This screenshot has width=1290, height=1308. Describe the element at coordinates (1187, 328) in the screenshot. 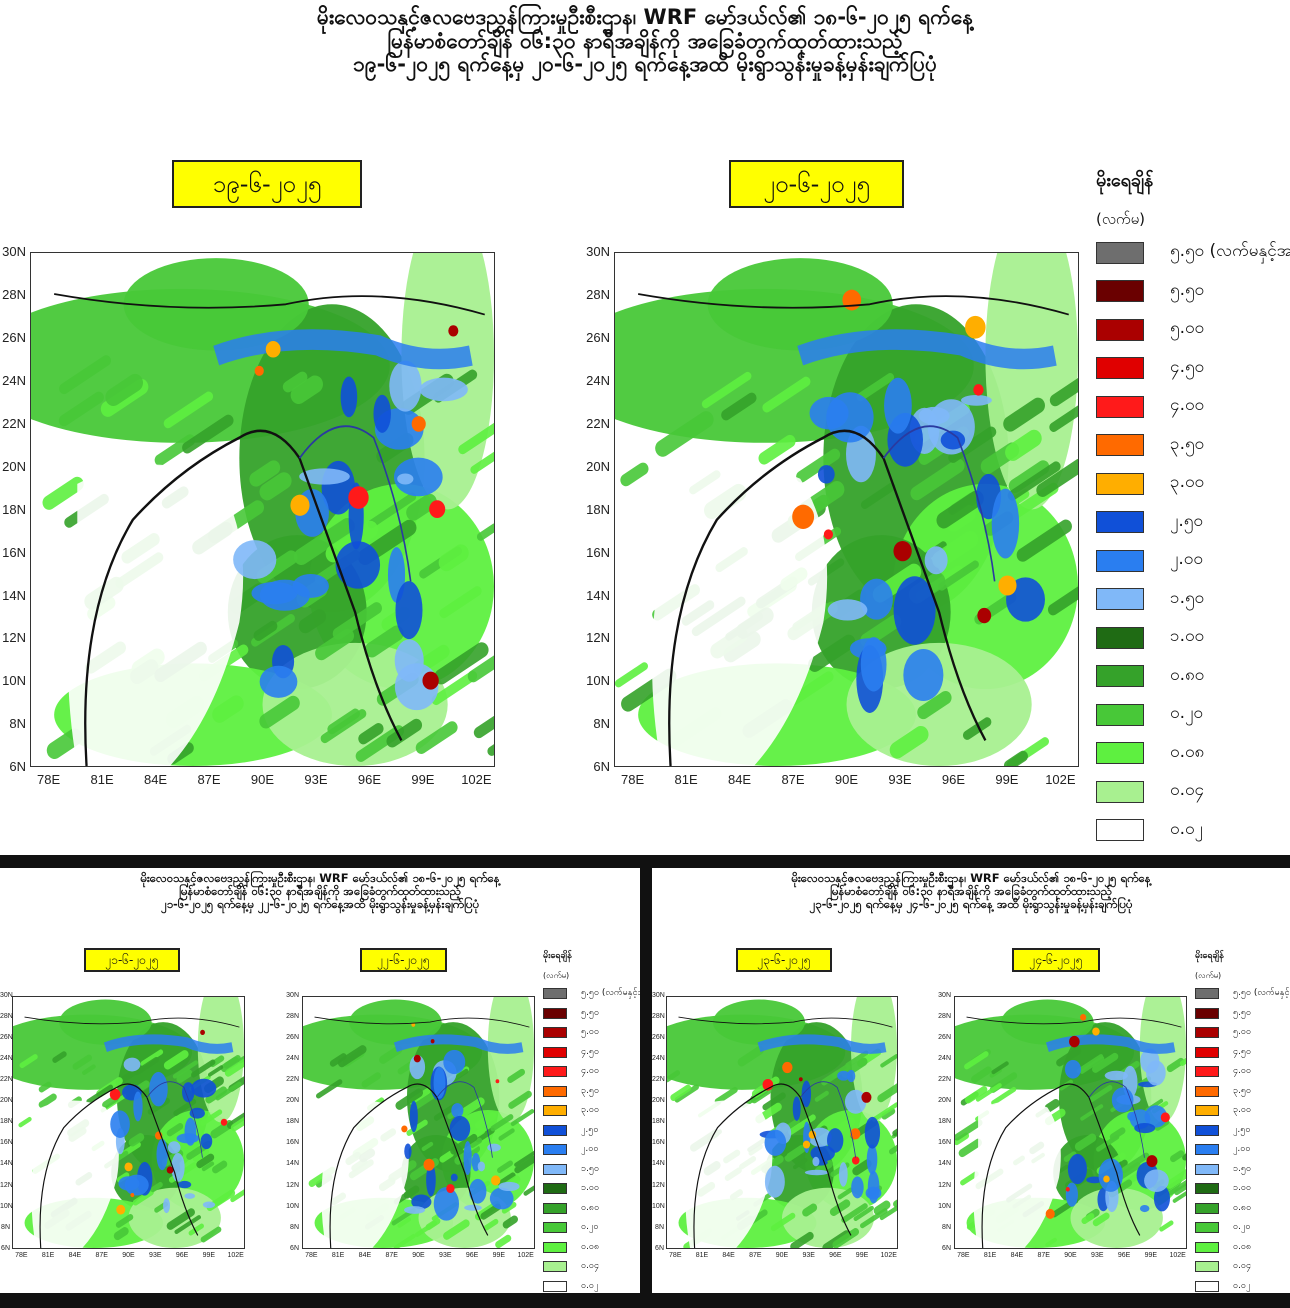

I see `legend-label: ၅.၀၀` at that location.